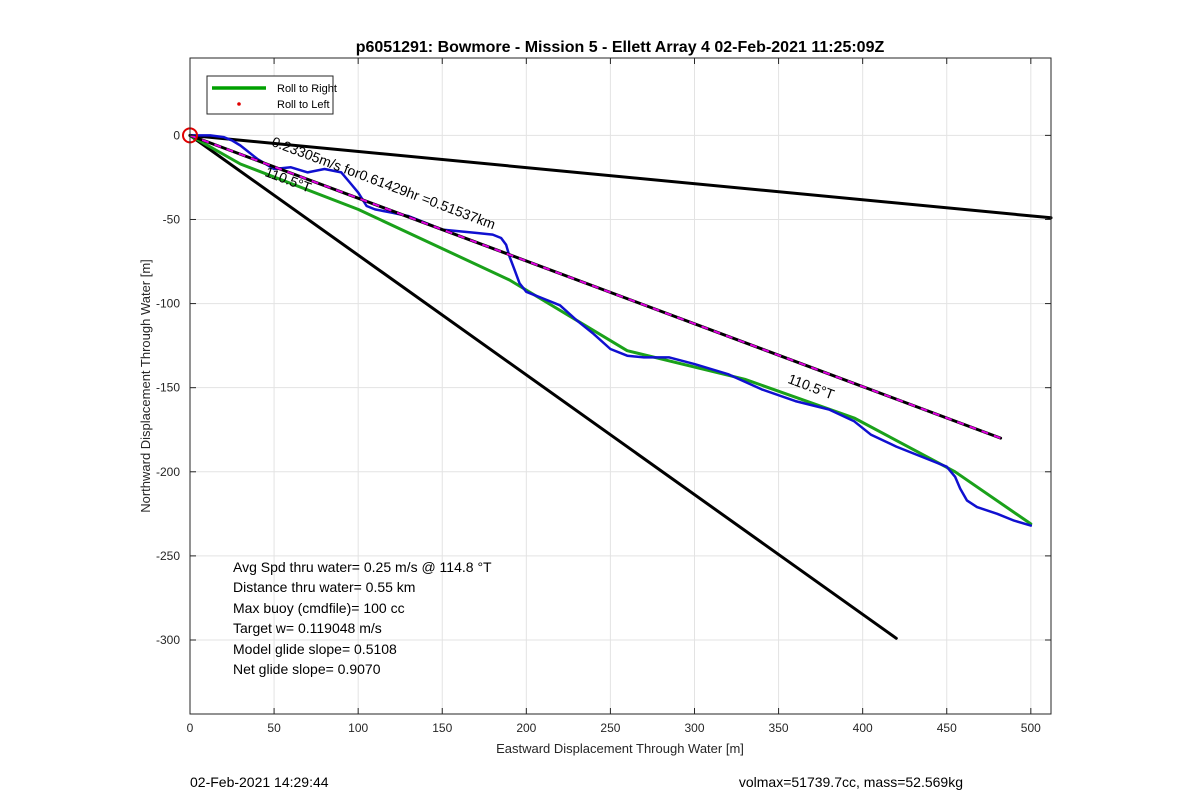 This screenshot has width=1200, height=804. What do you see at coordinates (190, 728) in the screenshot?
I see `x-tick-label: 0` at bounding box center [190, 728].